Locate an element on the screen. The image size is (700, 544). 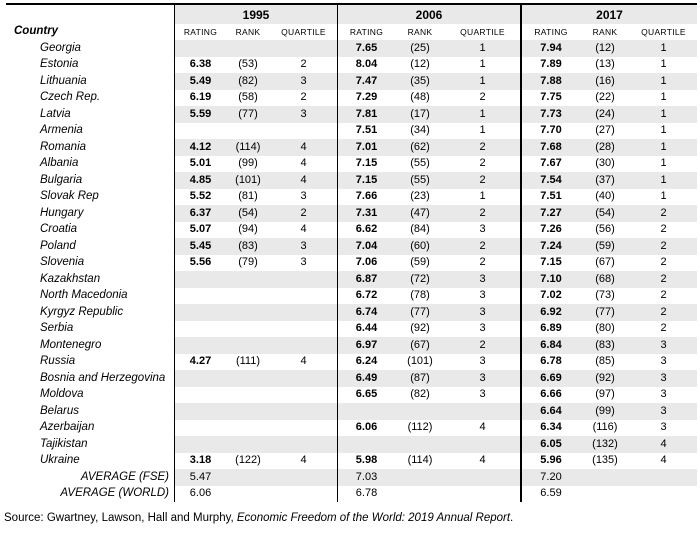
country-name: Poland is located at coordinates (58, 245).